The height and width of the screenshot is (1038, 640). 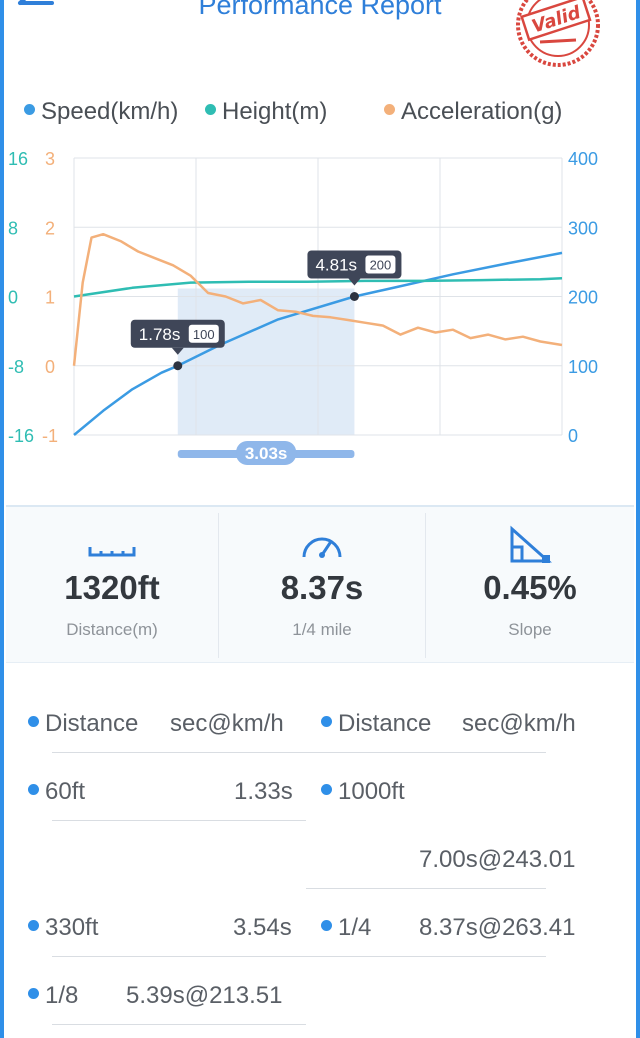 What do you see at coordinates (36, 10) in the screenshot?
I see `back-button` at bounding box center [36, 10].